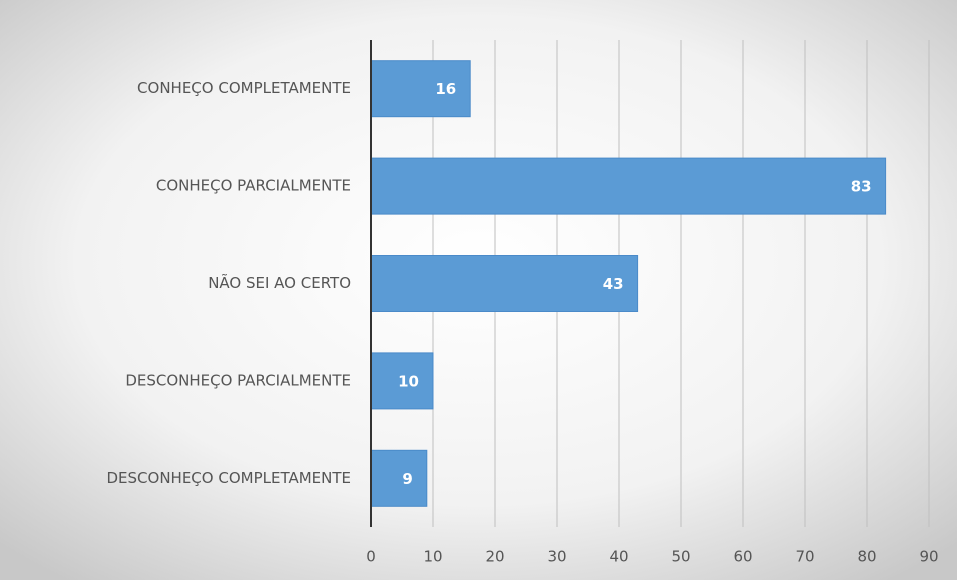  What do you see at coordinates (680, 557) in the screenshot?
I see `x-tick-label: 50` at bounding box center [680, 557].